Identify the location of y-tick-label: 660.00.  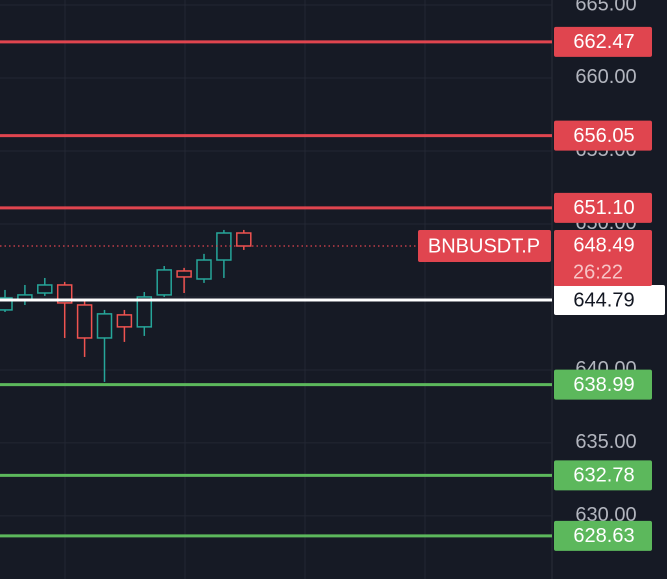
(605, 77).